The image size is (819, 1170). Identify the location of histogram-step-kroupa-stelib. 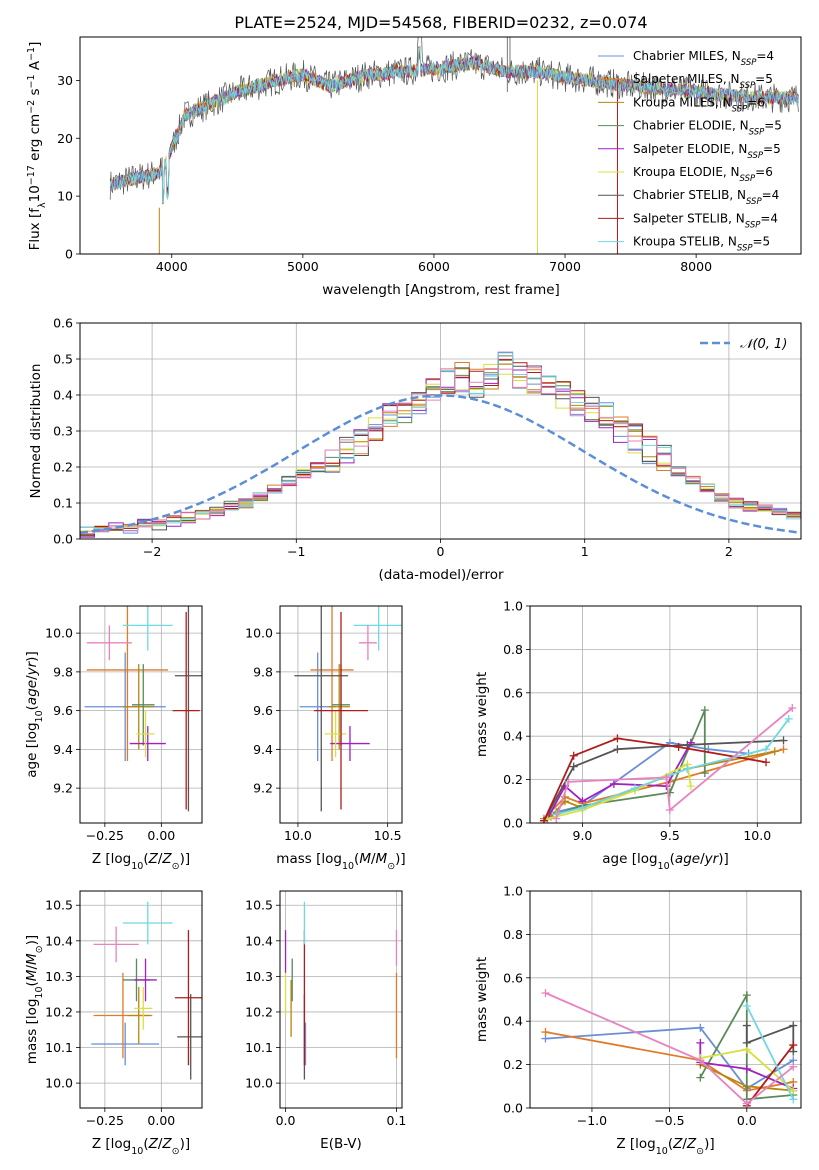
(440, 445).